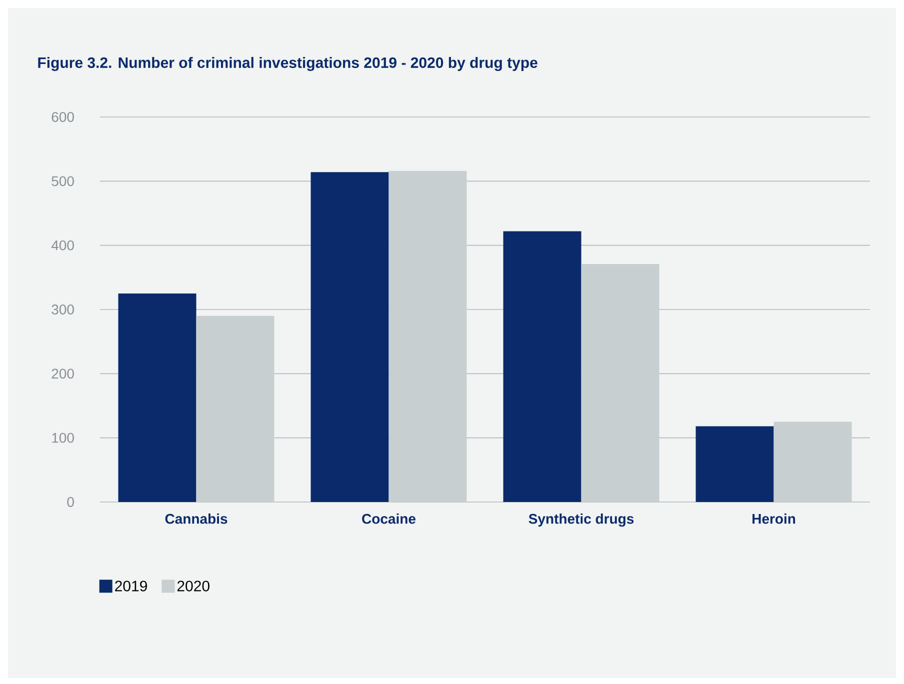 This screenshot has width=904, height=684. What do you see at coordinates (193, 586) in the screenshot?
I see `legend-label: 2020` at bounding box center [193, 586].